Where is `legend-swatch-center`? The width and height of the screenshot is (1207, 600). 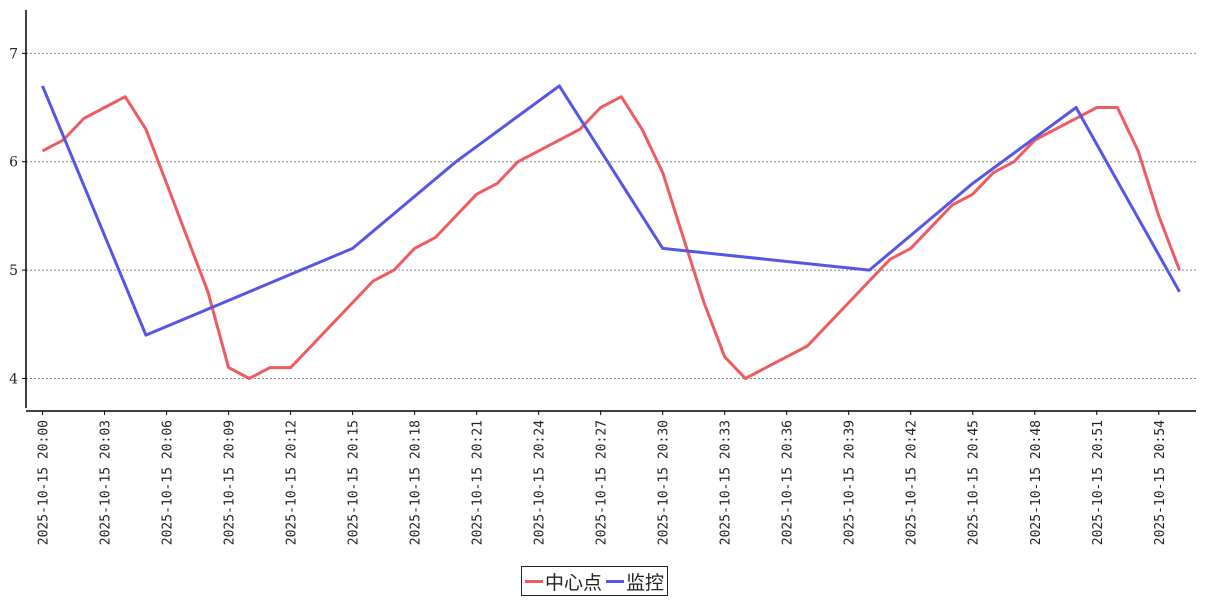
legend-swatch-center is located at coordinates (534, 581).